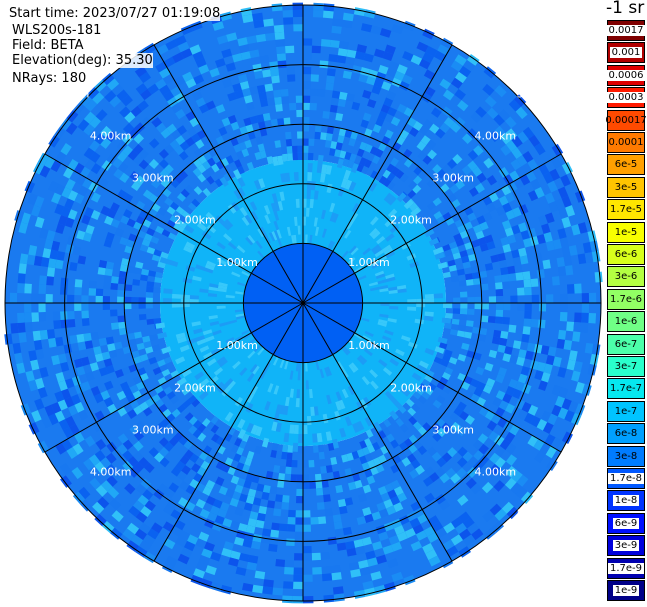  Describe the element at coordinates (625, 9) in the screenshot. I see `colorbar-unit-label: -1 sr` at that location.